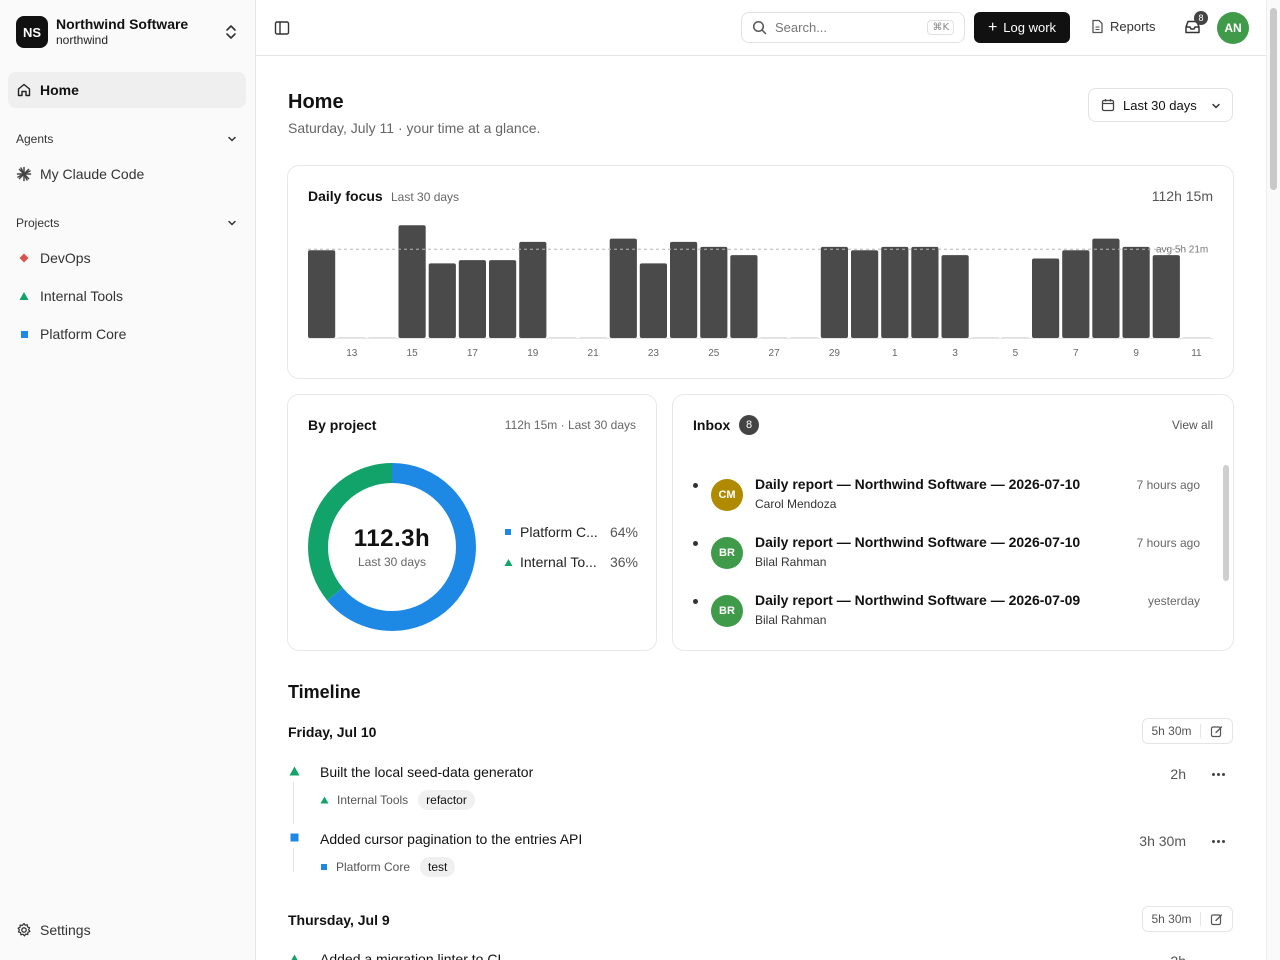 Image resolution: width=1280 pixels, height=960 pixels. Describe the element at coordinates (594, 353) in the screenshot. I see `chart-tick-label: 21` at that location.